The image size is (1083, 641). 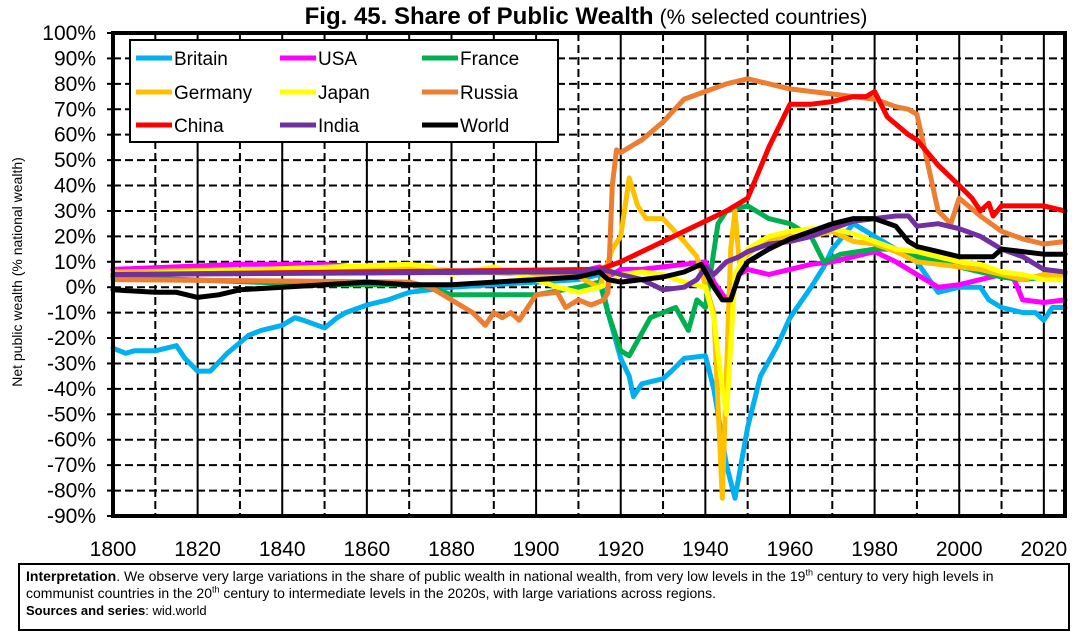 I want to click on y-tick-label: -90%, so click(x=71, y=516).